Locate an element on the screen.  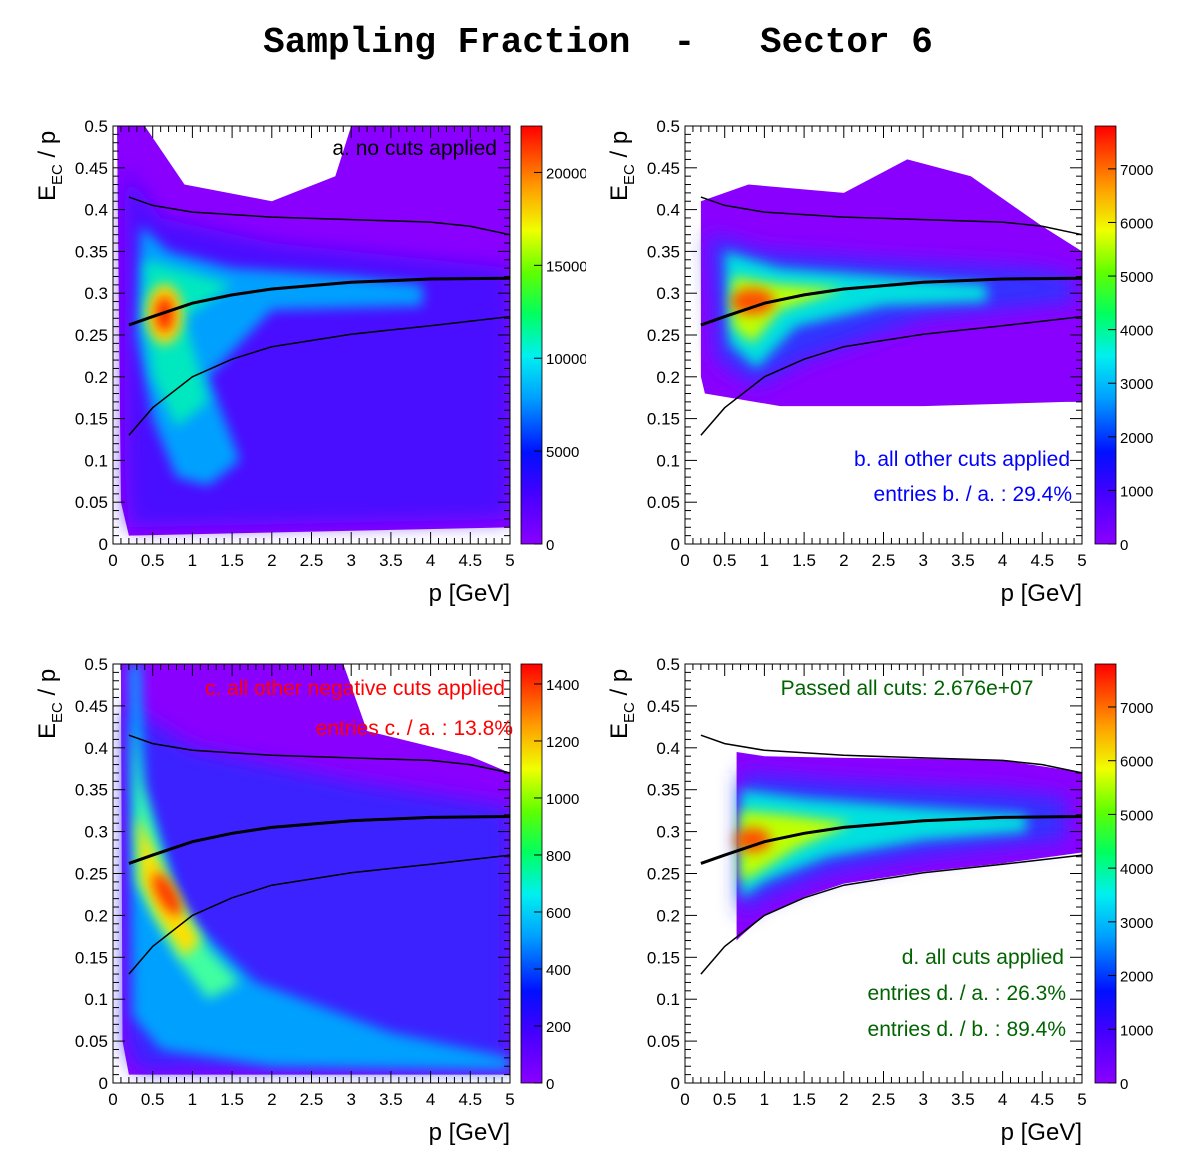
upper-cut-curve is located at coordinates (319, 754).